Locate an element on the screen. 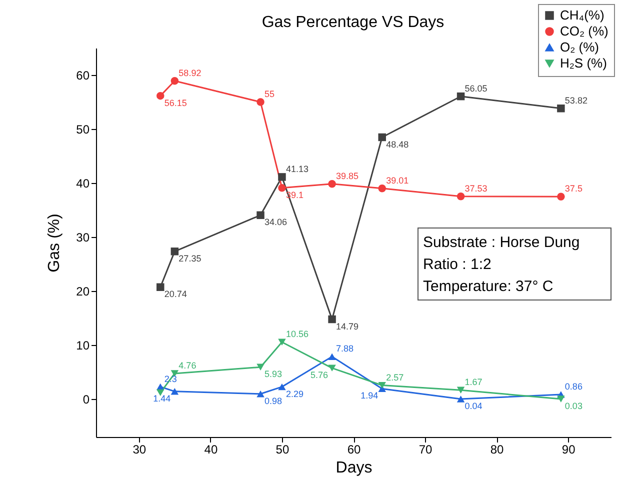  data-label: 39.85 is located at coordinates (347, 175).